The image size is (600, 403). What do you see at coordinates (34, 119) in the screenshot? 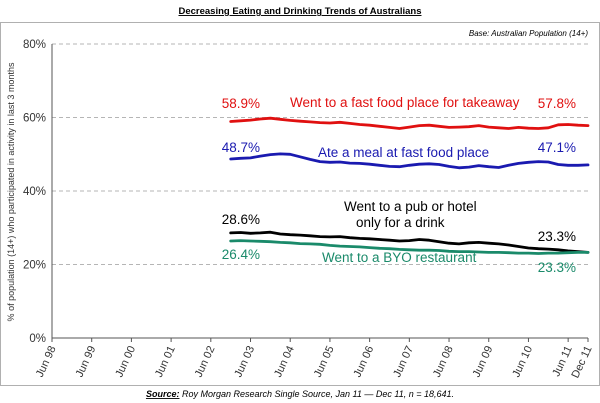
I see `y-tick-label: 60%` at bounding box center [34, 119].